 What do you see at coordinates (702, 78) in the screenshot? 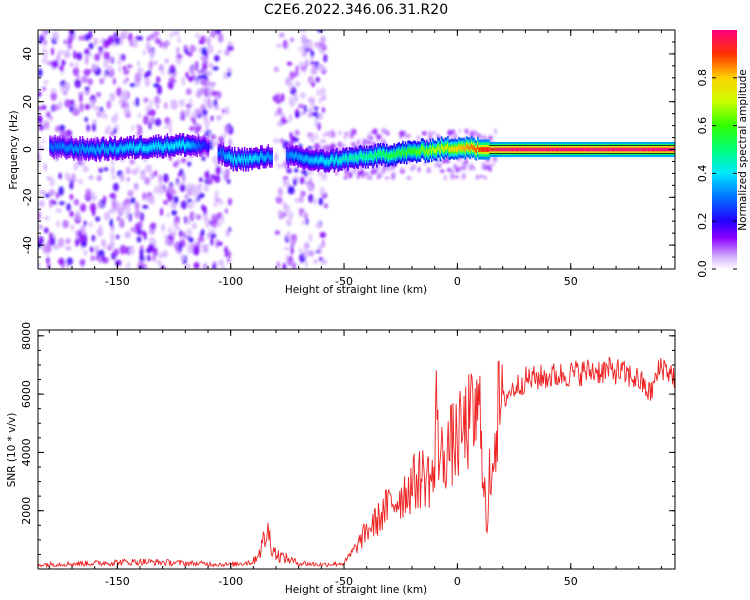
I see `colorbar-tick-label: 0.8` at bounding box center [702, 78].